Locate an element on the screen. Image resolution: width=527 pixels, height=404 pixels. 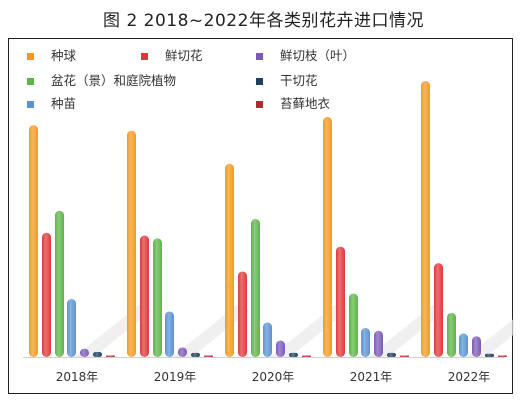
legend-label-4: 干切花 is located at coordinates (299, 80).